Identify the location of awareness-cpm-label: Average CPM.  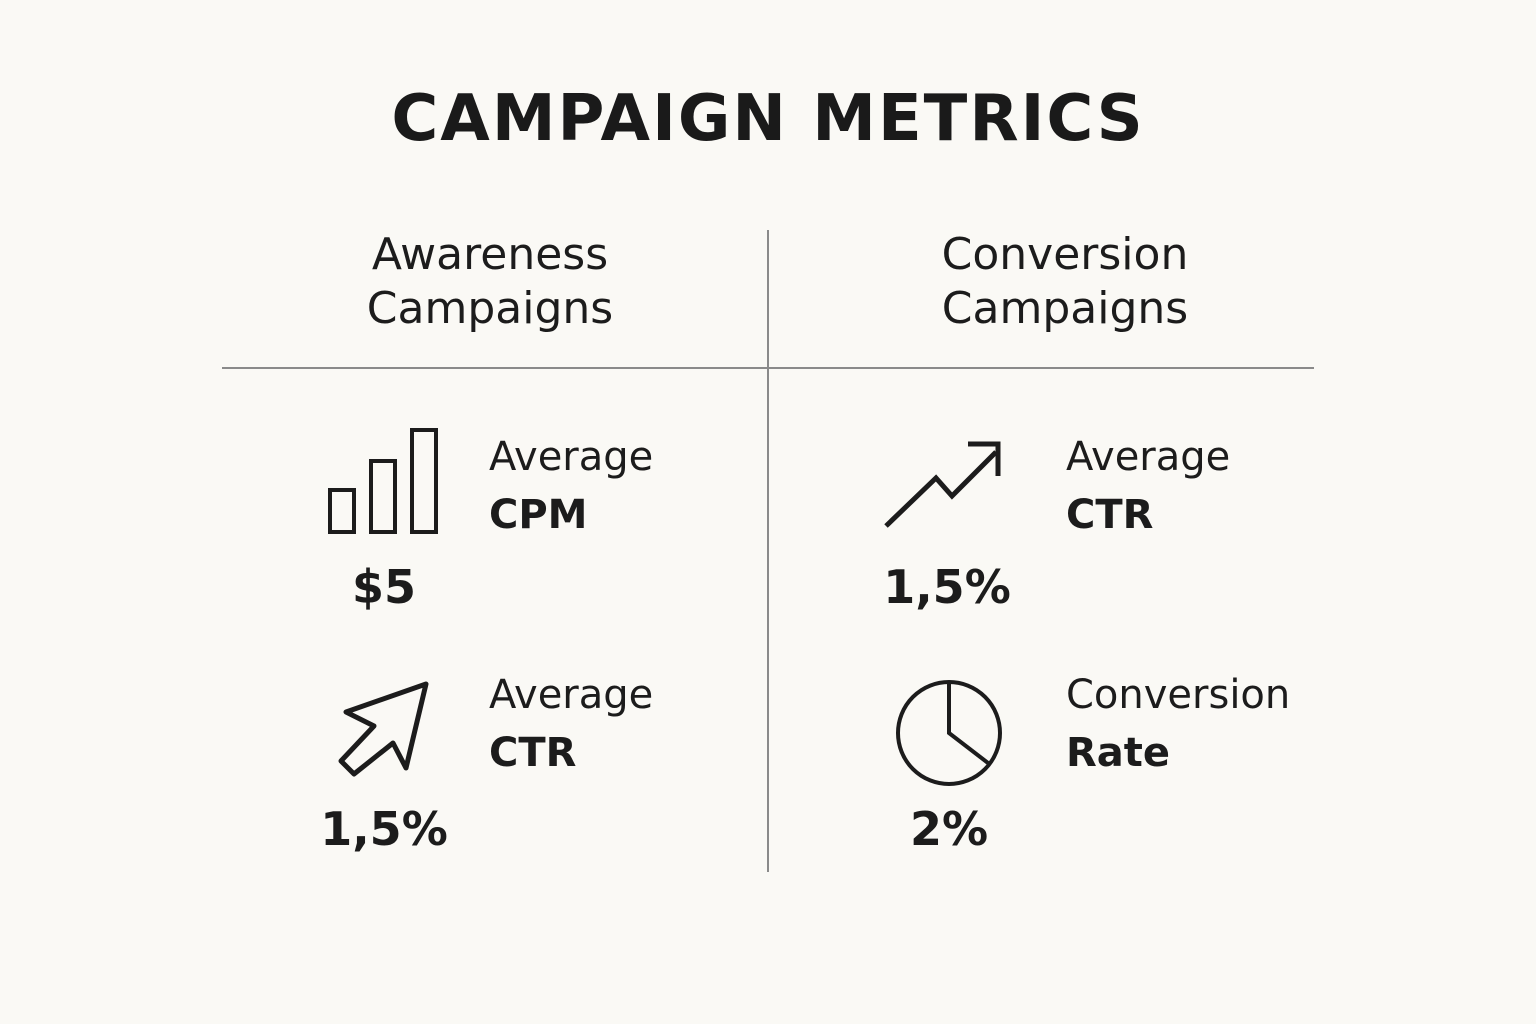
(571, 486).